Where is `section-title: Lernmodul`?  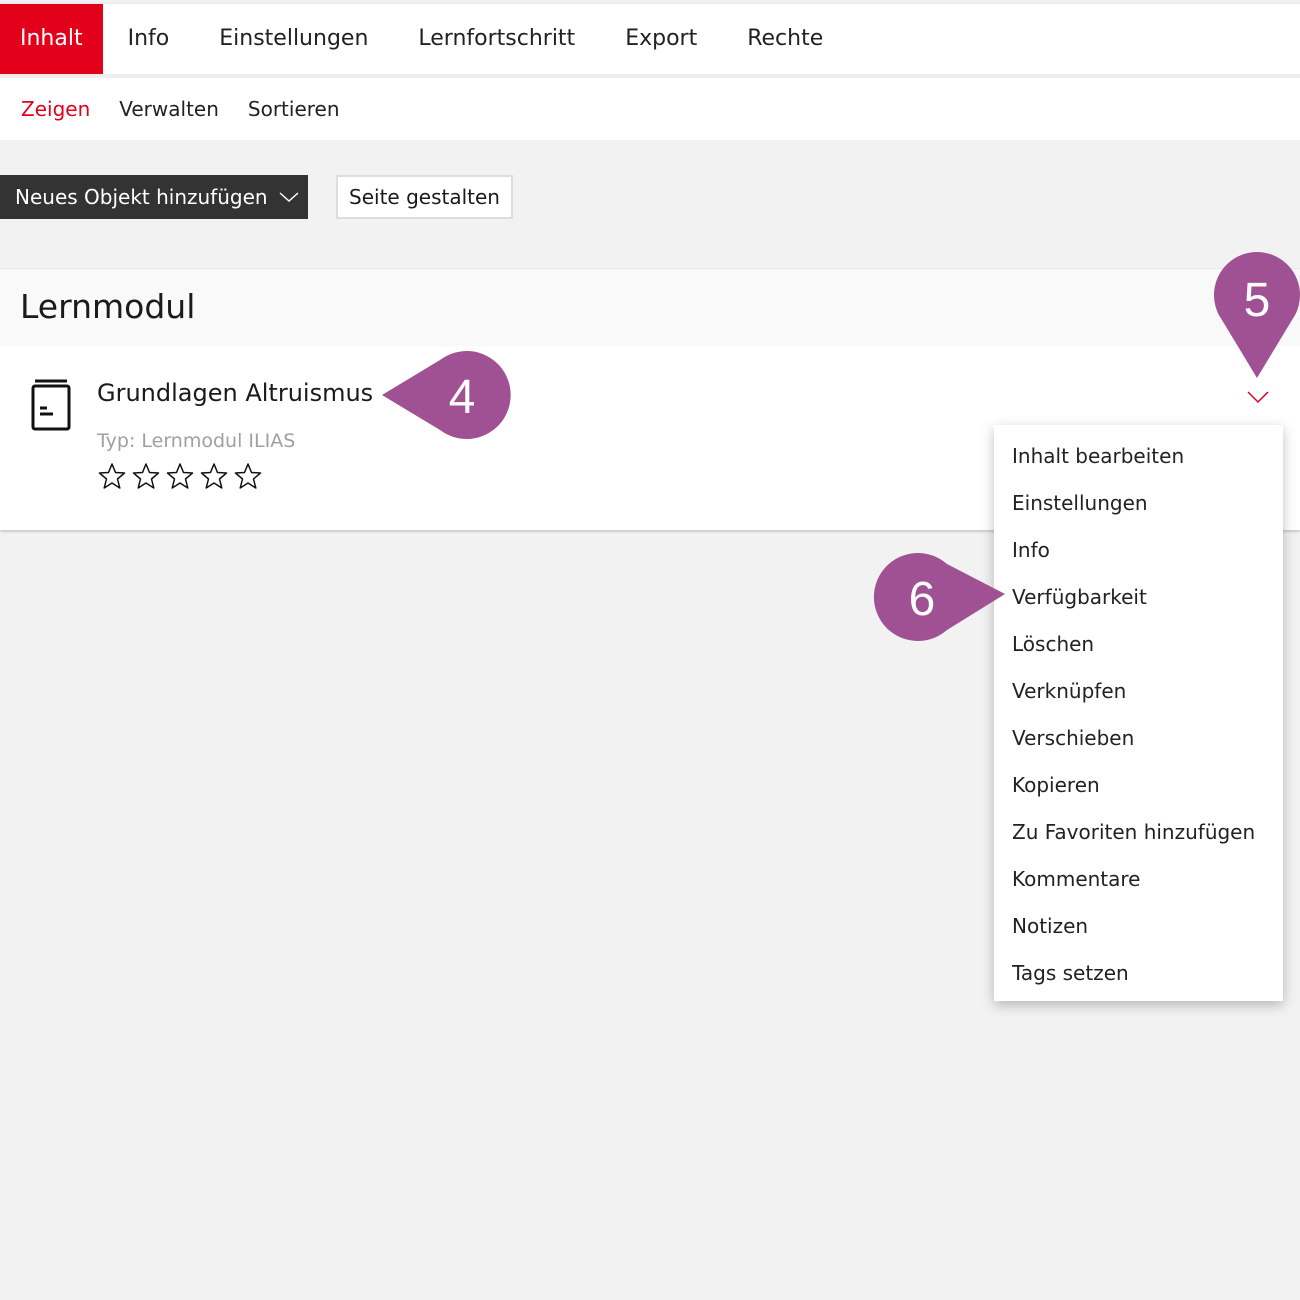 section-title: Lernmodul is located at coordinates (108, 306).